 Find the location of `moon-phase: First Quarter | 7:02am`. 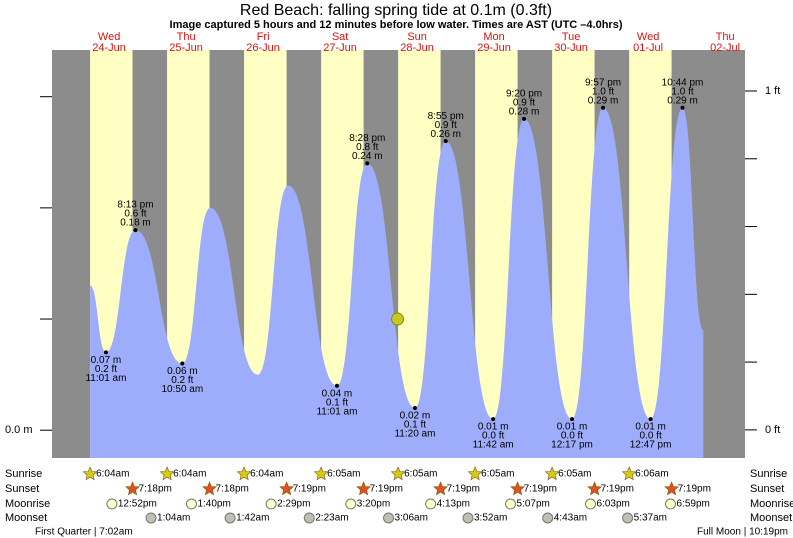

moon-phase: First Quarter | 7:02am is located at coordinates (84, 532).